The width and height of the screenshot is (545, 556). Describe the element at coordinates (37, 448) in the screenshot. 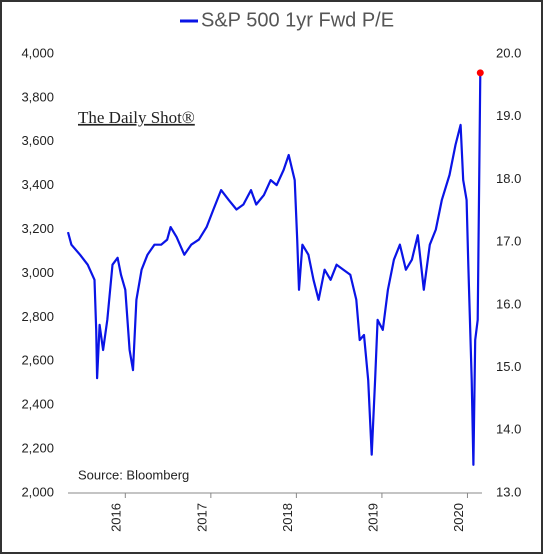

I see `y-tick-label: 2,200` at that location.